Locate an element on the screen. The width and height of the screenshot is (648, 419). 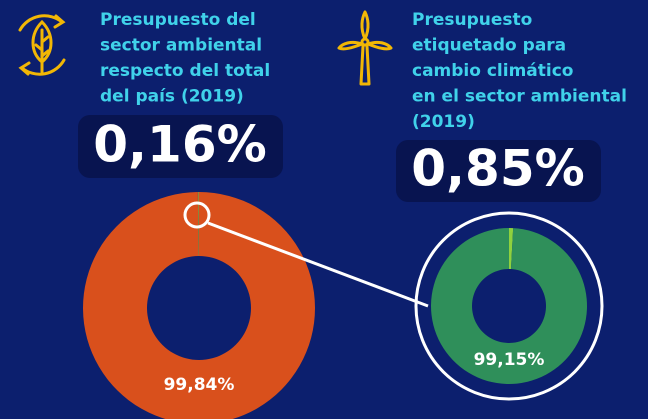
donut-label: 99,84% is located at coordinates (199, 385).